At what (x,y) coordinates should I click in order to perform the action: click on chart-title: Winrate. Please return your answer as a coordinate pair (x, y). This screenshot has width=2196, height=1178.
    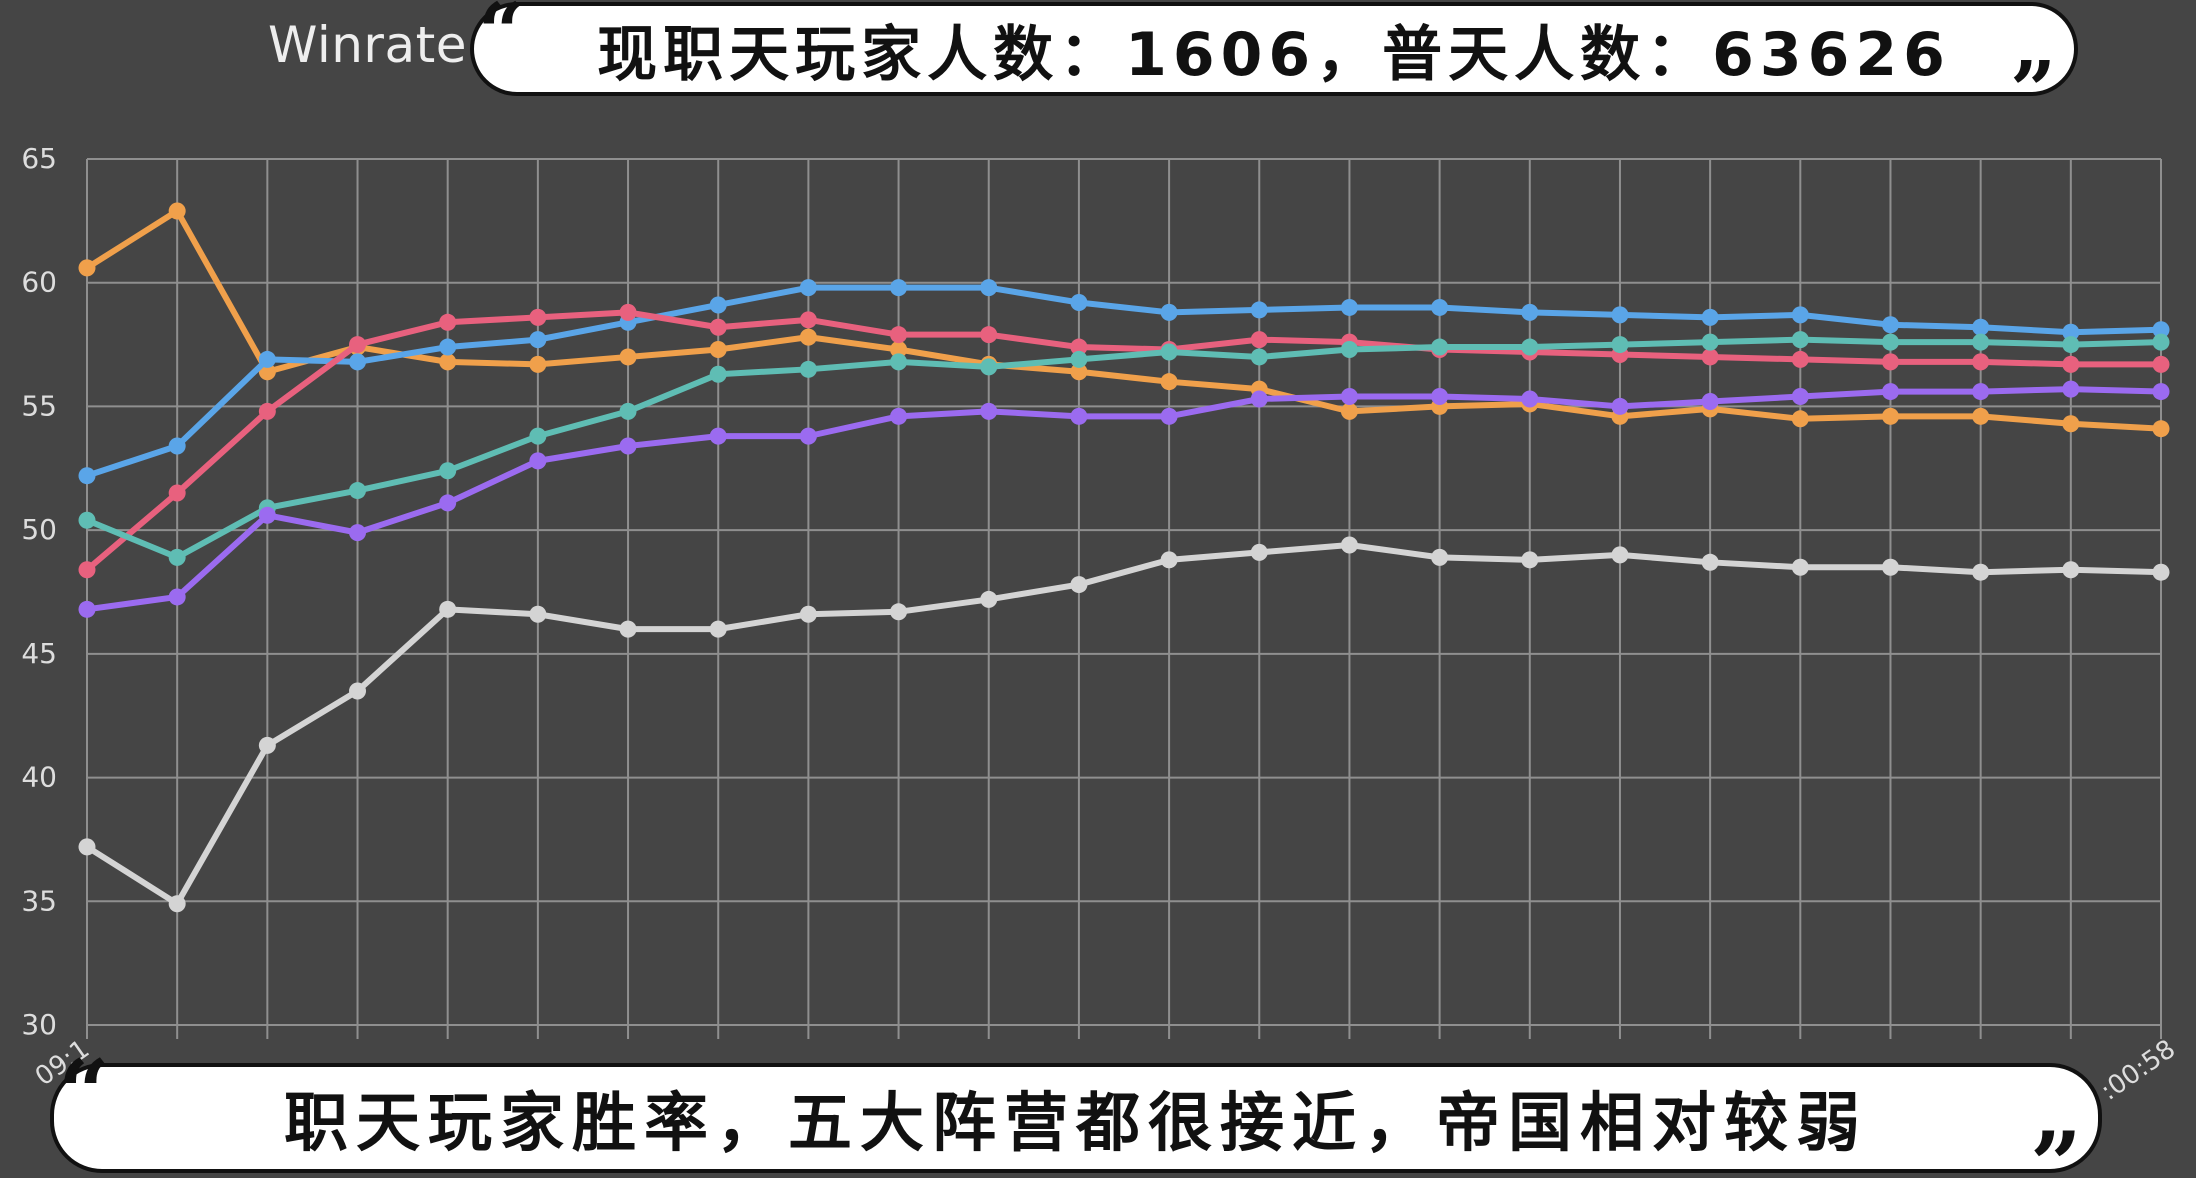
    Looking at the image, I should click on (367, 45).